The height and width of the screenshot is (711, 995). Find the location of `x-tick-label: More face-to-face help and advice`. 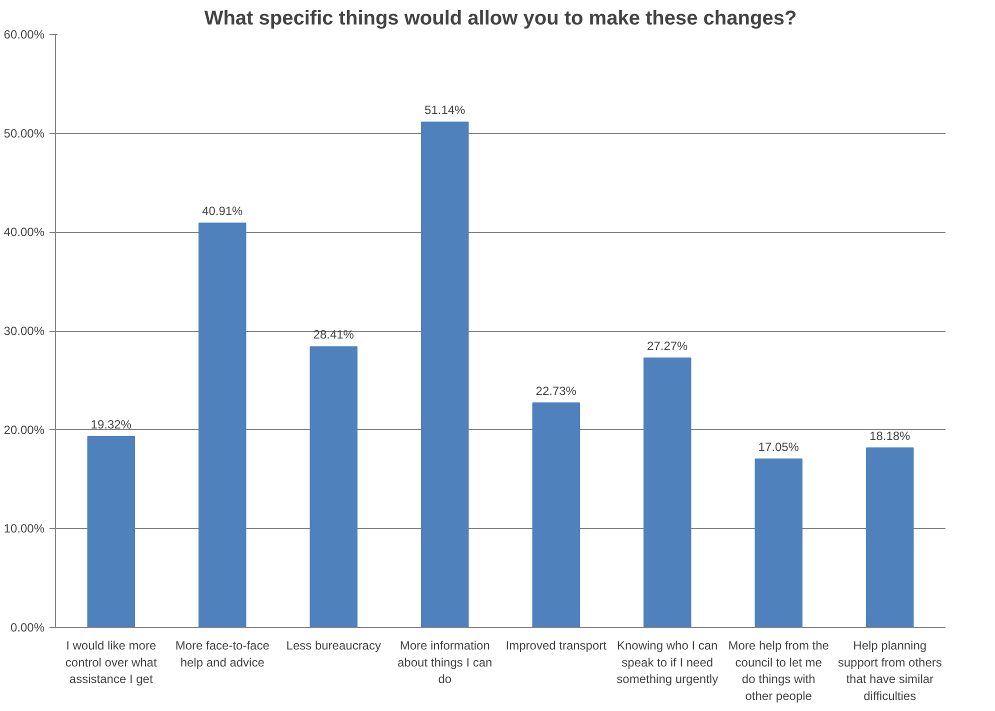

x-tick-label: More face-to-face help and advice is located at coordinates (222, 654).